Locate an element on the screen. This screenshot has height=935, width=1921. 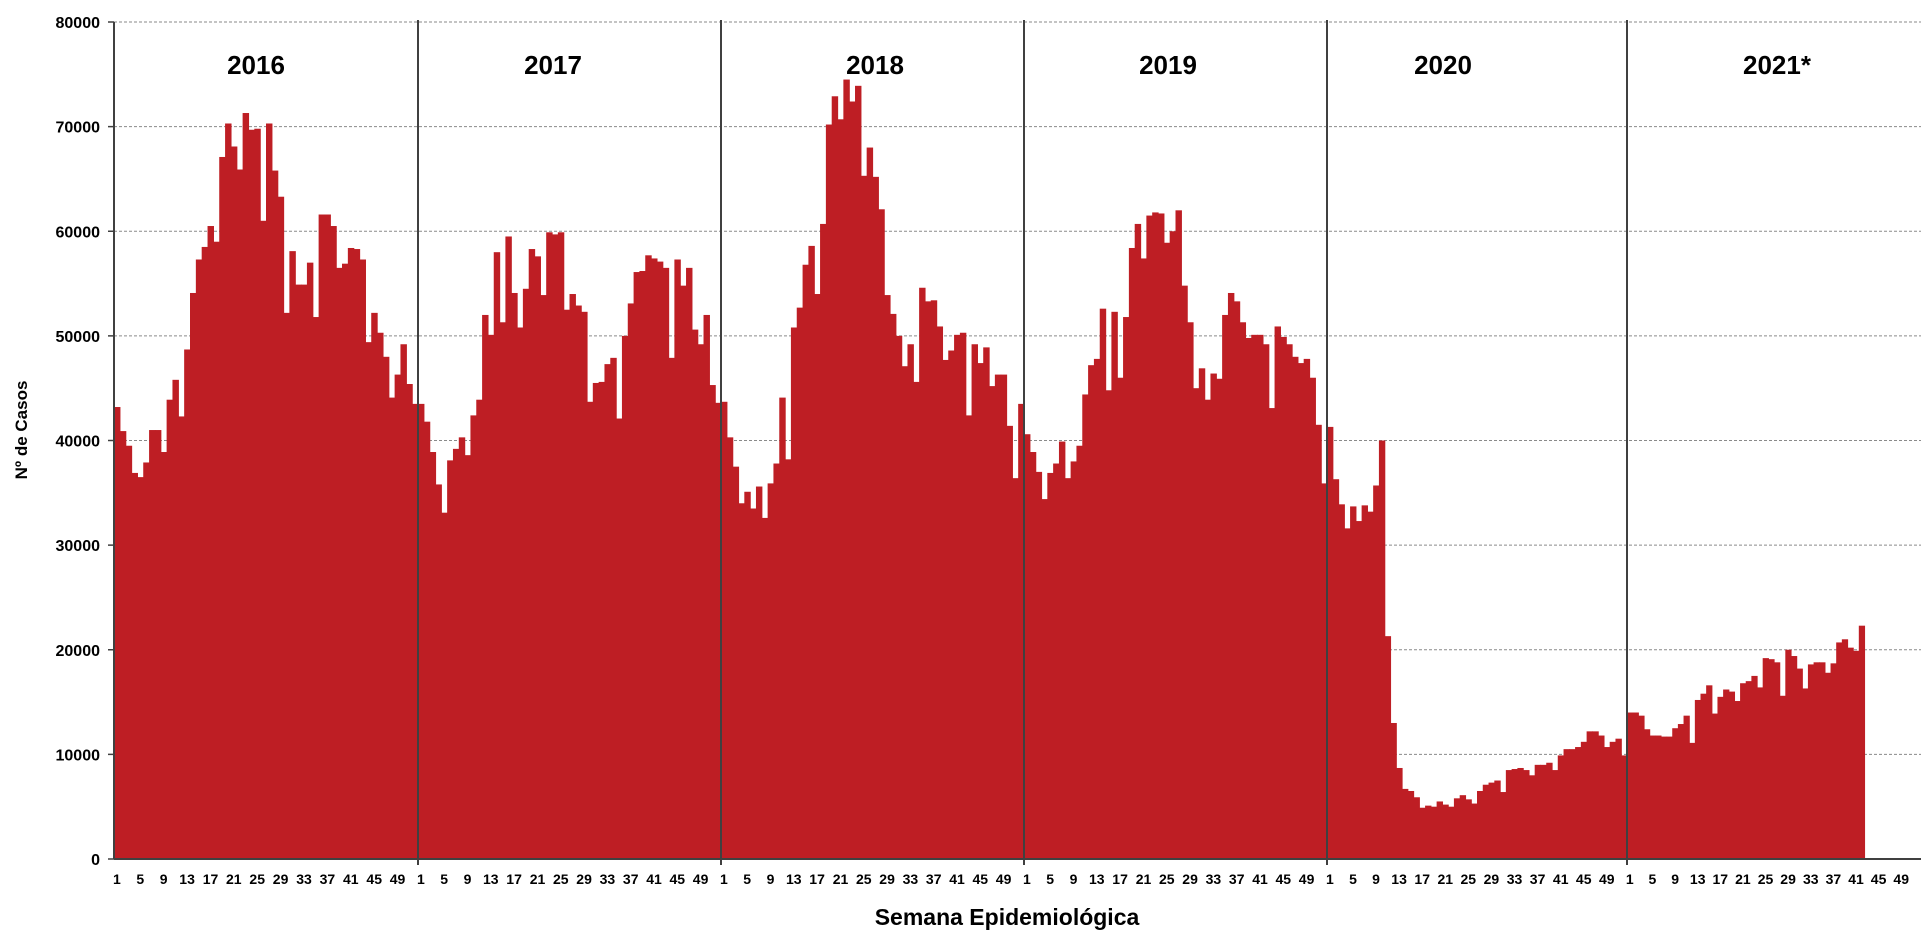
x-tick-label: 41 is located at coordinates (1561, 879).